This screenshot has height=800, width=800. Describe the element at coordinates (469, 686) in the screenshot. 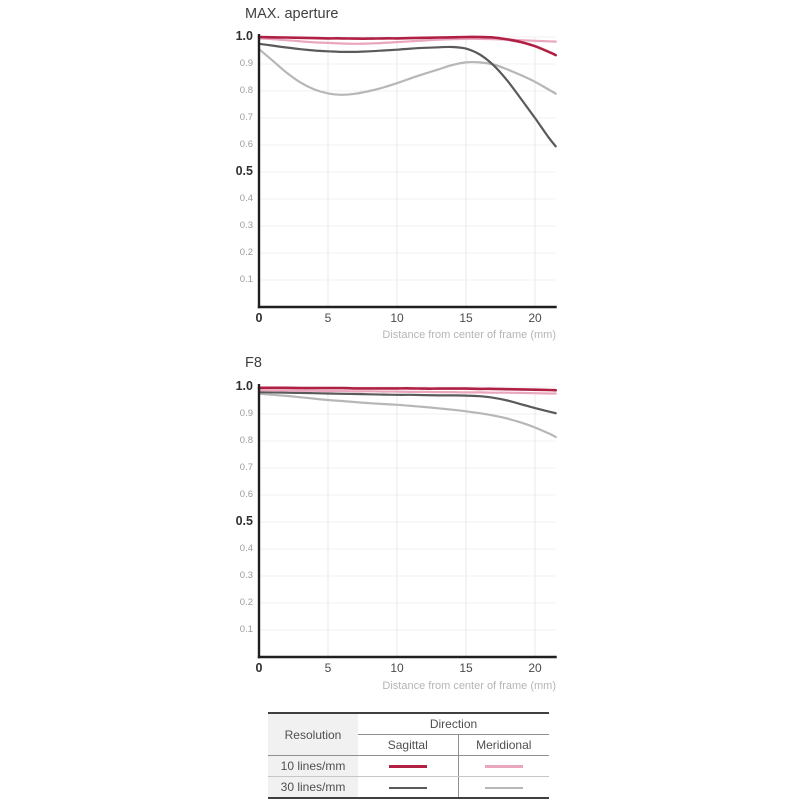

I see `chart2-x-axis-label: Distance from center of frame (mm)` at that location.